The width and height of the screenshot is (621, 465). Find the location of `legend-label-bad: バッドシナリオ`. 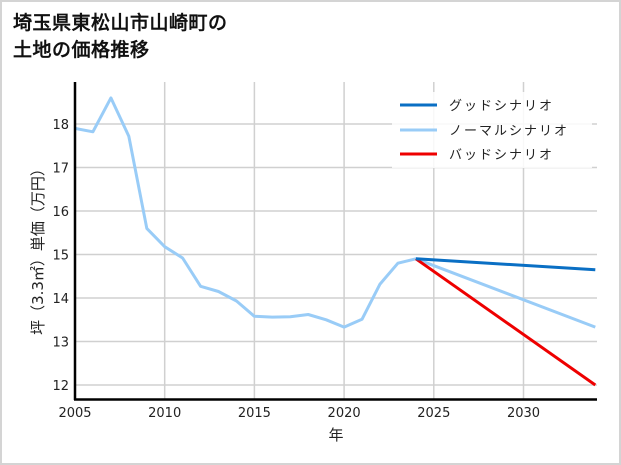

legend-label-bad: バッドシナリオ is located at coordinates (501, 155).